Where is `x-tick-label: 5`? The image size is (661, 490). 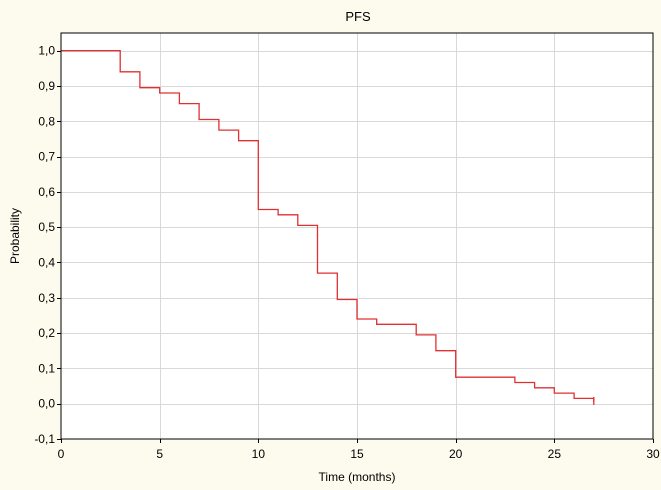
x-tick-label: 5 is located at coordinates (159, 454).